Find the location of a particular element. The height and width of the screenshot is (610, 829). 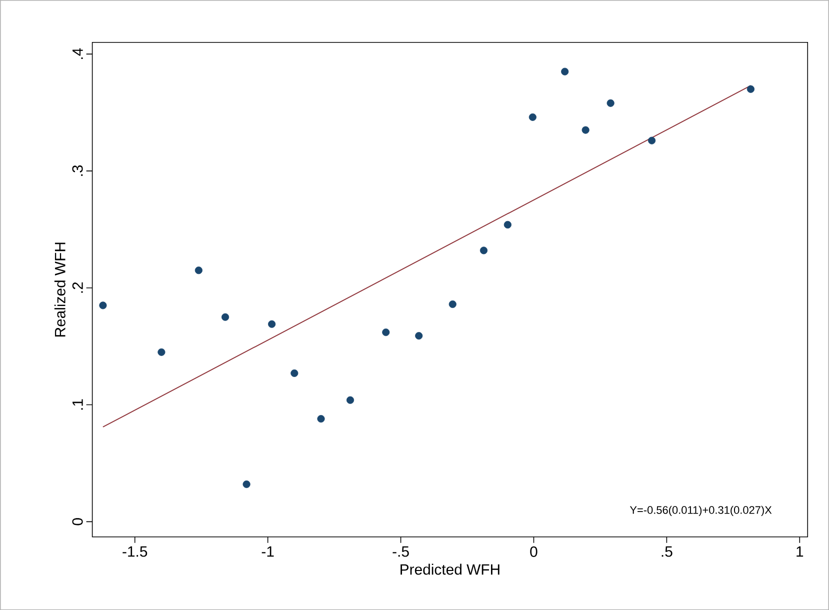

y-tick-label: 0 is located at coordinates (77, 522).